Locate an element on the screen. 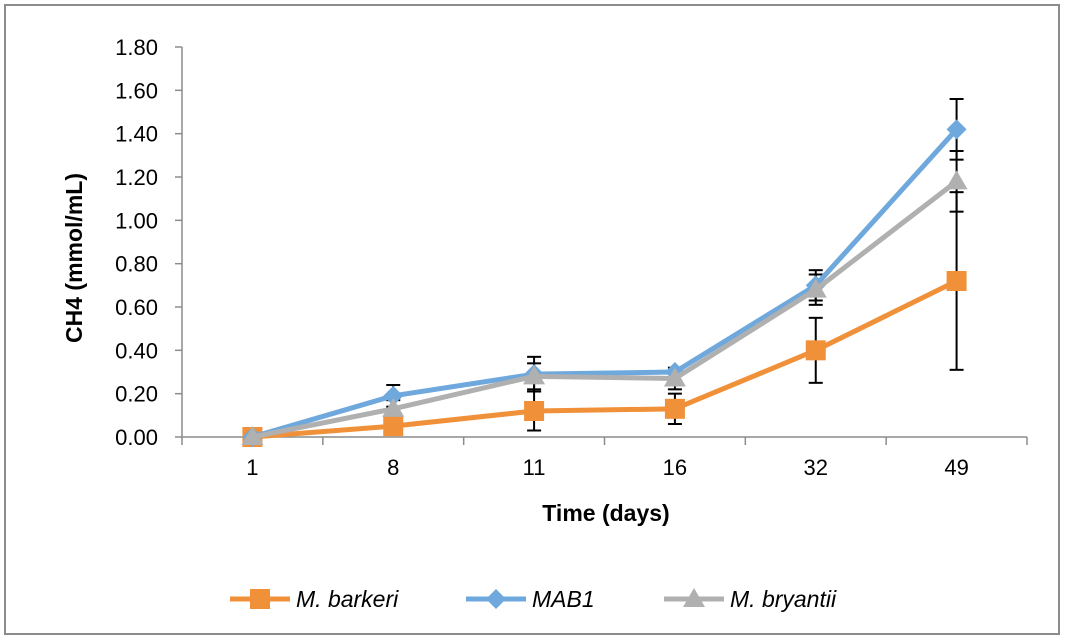 The height and width of the screenshot is (643, 1068). x-tick-label: 16 is located at coordinates (675, 467).